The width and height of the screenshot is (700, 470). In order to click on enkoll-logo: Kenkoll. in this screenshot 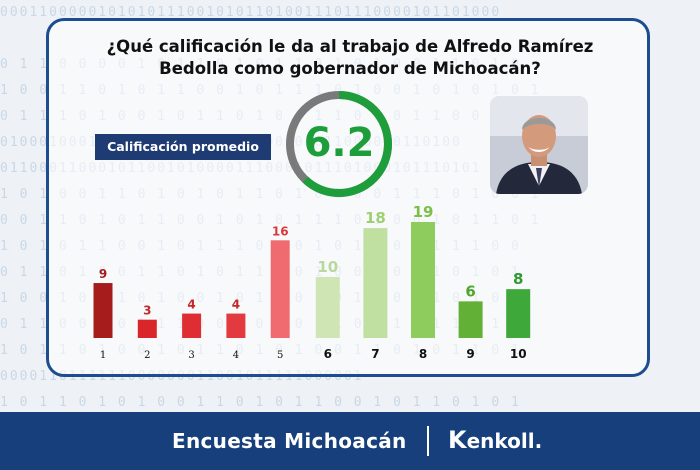, I will do `click(495, 440)`.